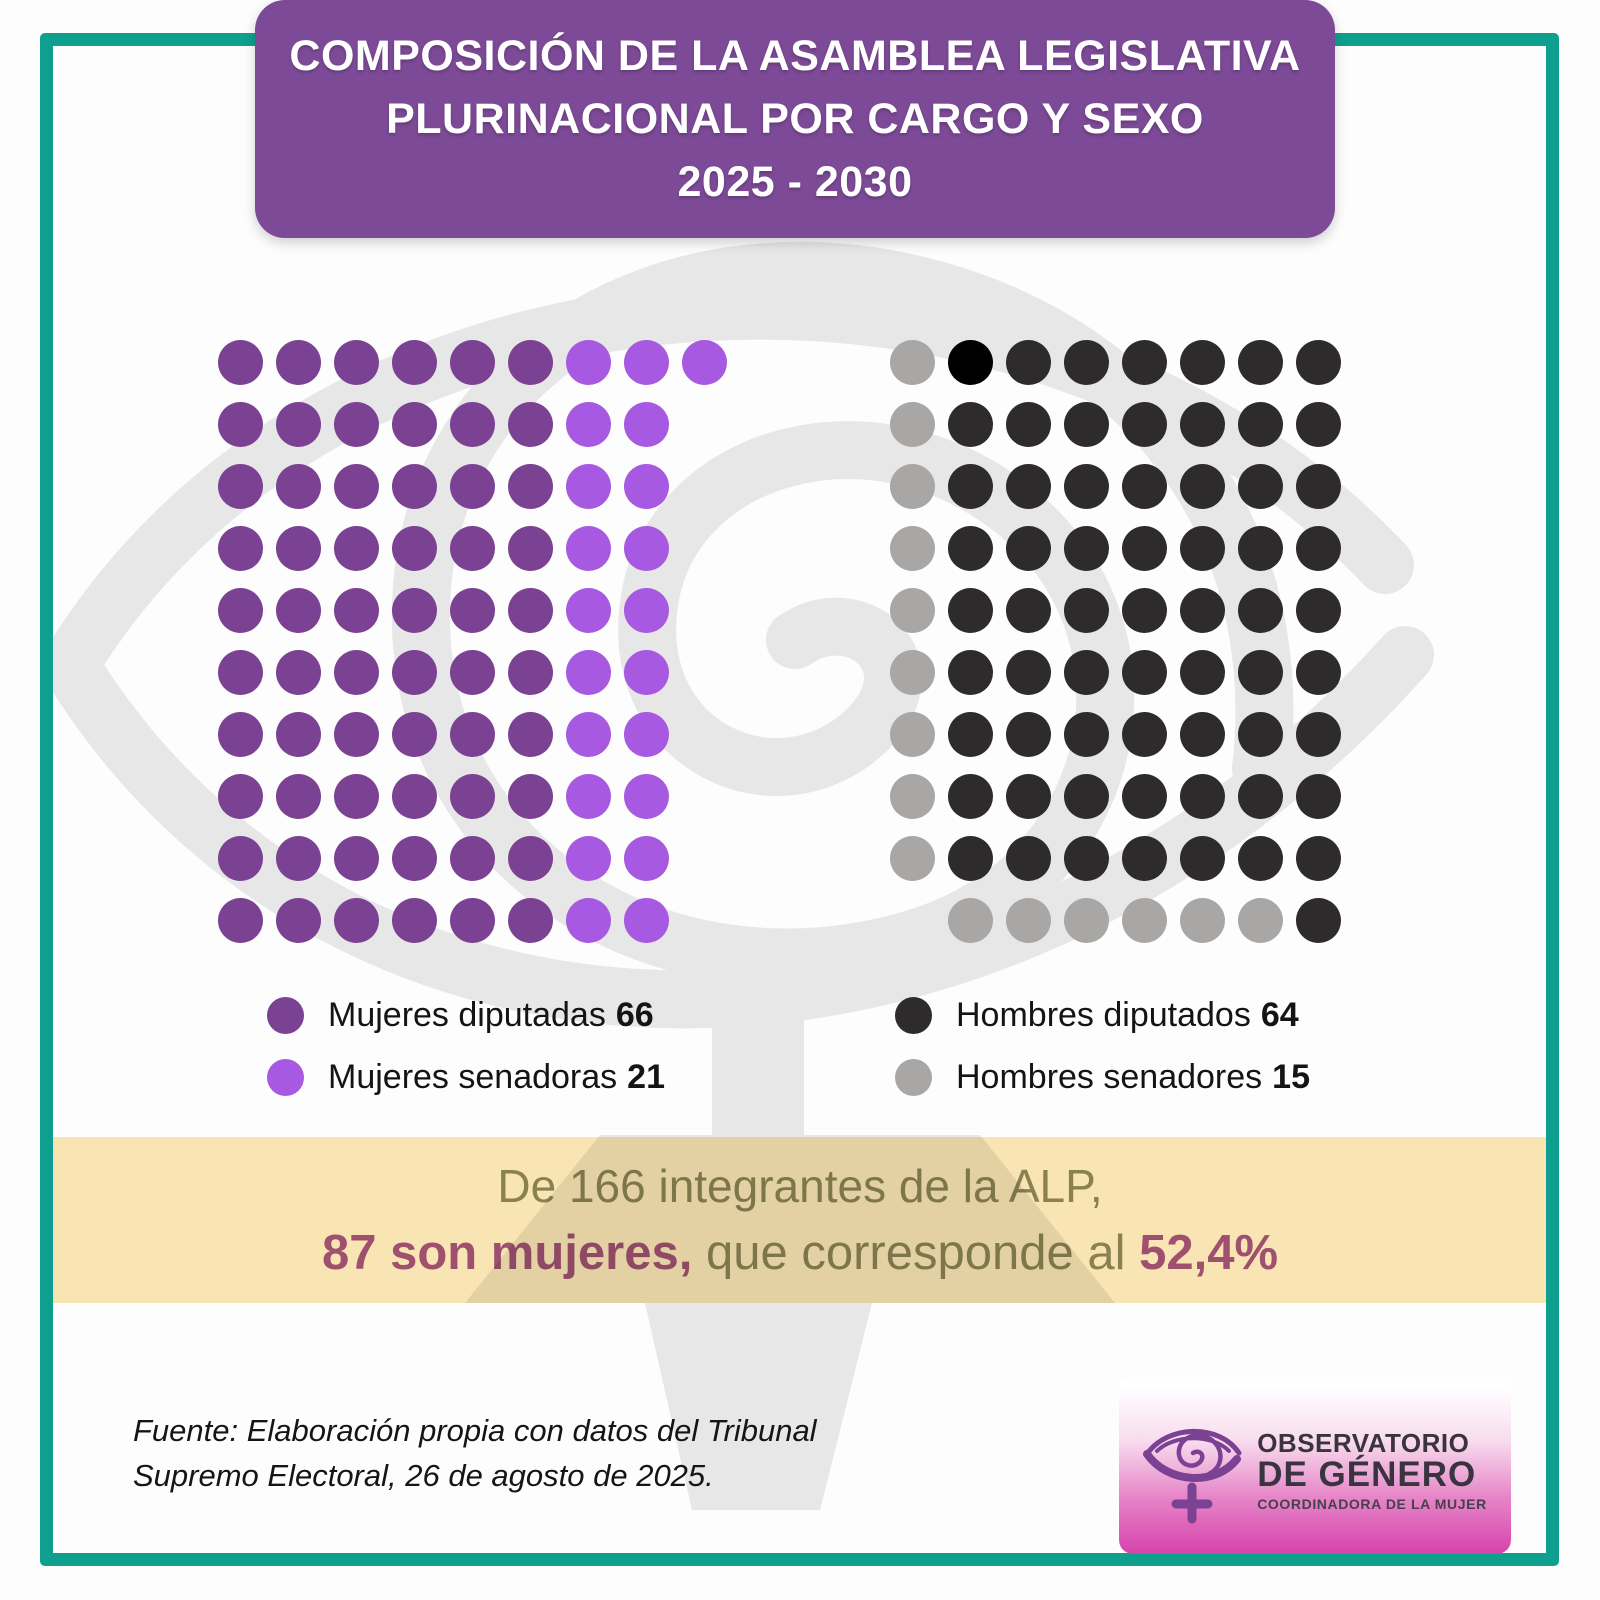  What do you see at coordinates (795, 181) in the screenshot?
I see `title-line-3: 2025 - 2030` at bounding box center [795, 181].